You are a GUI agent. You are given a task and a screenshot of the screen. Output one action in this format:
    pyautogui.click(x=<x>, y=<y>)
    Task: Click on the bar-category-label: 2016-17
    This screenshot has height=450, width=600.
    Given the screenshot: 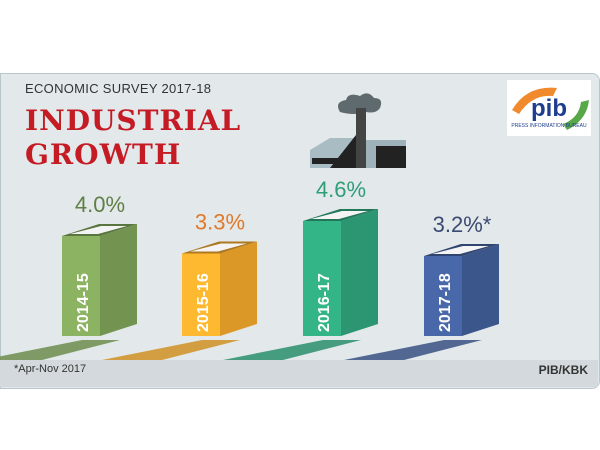 What is the action you would take?
    pyautogui.click(x=324, y=302)
    